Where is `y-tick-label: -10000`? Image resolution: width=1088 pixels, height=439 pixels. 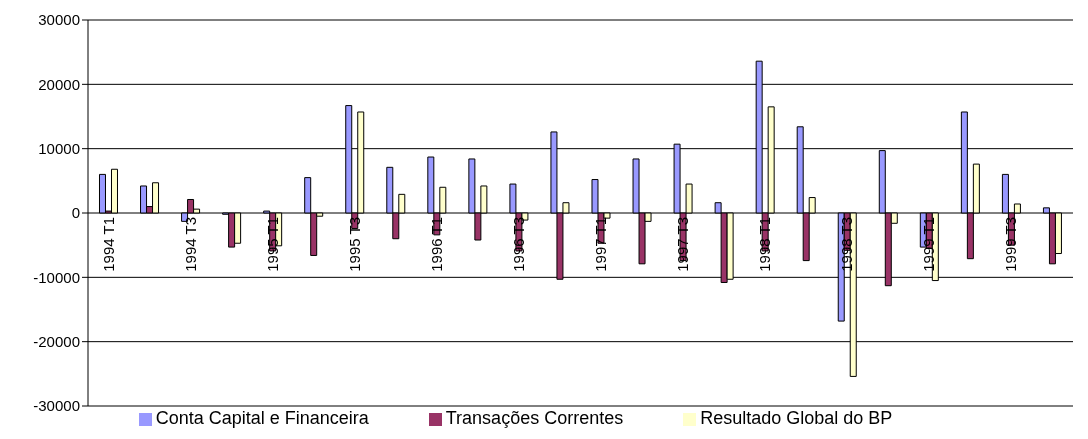 y-tick-label: -10000 is located at coordinates (56, 277).